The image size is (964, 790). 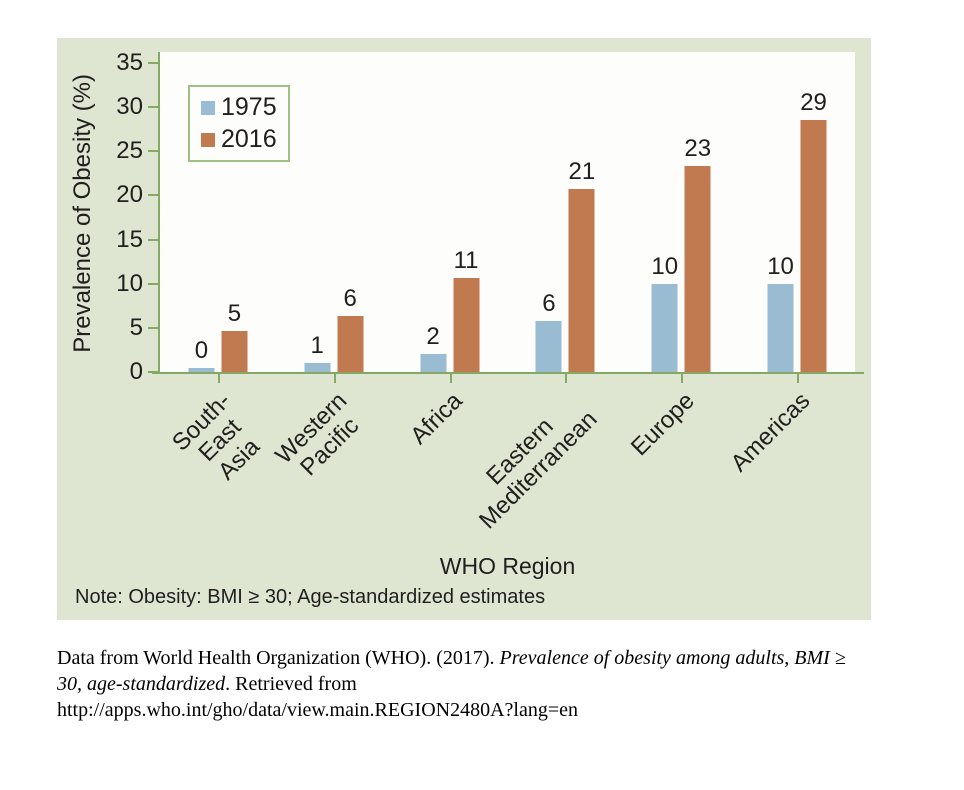 I want to click on y-tick-label: 15, so click(x=129, y=239).